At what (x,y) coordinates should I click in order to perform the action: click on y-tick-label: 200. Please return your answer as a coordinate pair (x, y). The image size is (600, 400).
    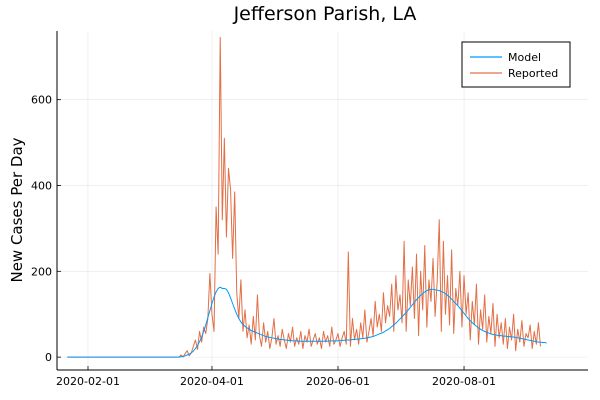
    Looking at the image, I should click on (41, 271).